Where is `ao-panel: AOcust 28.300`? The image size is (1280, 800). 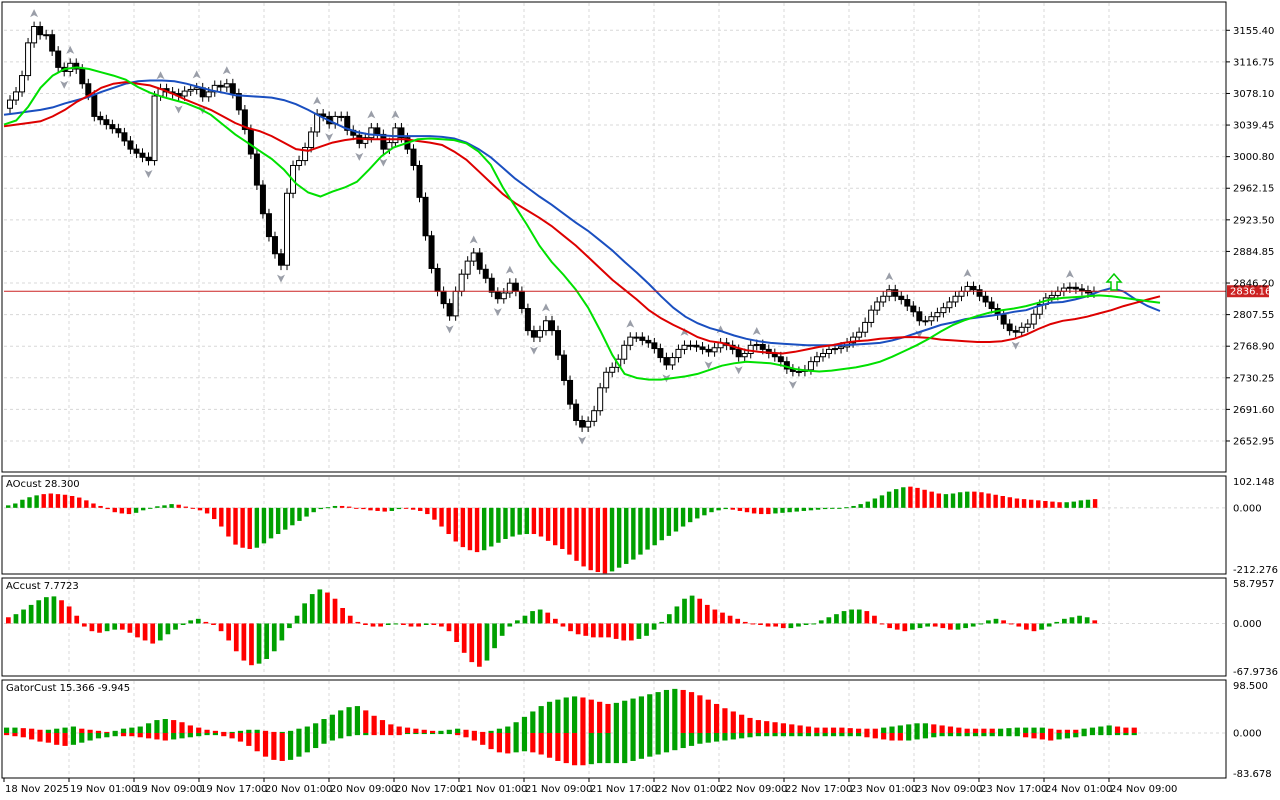
ao-panel: AOcust 28.300 is located at coordinates (552, 526).